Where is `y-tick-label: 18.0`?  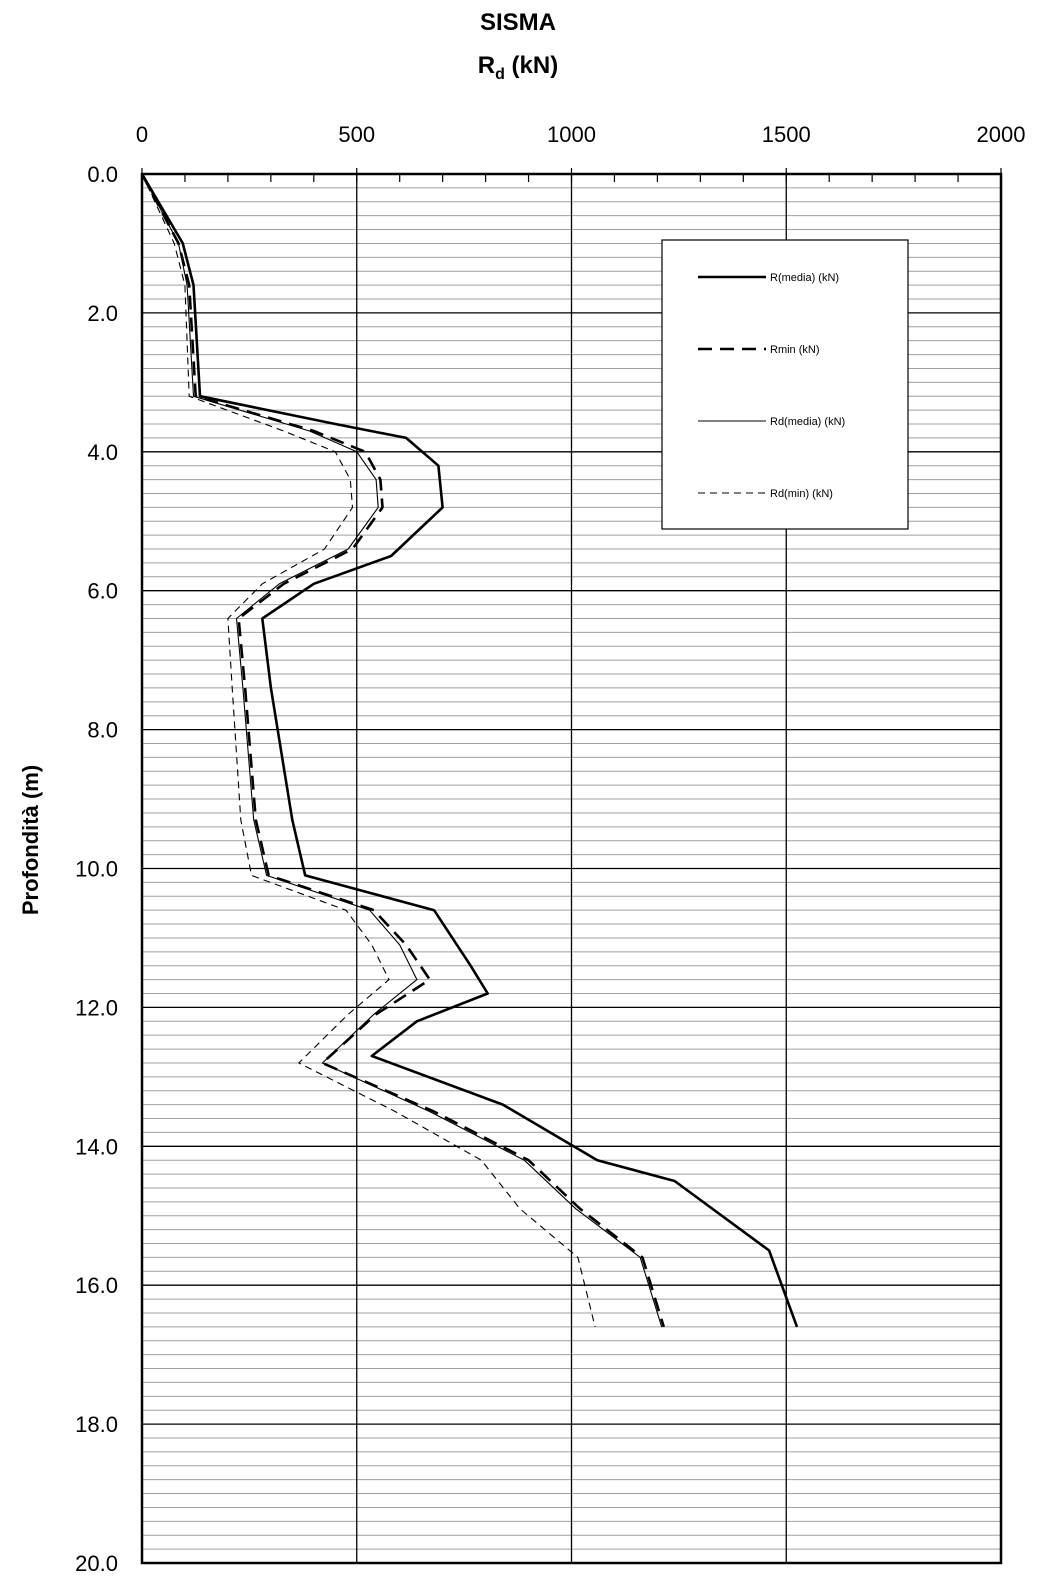
y-tick-label: 18.0 is located at coordinates (96, 1424).